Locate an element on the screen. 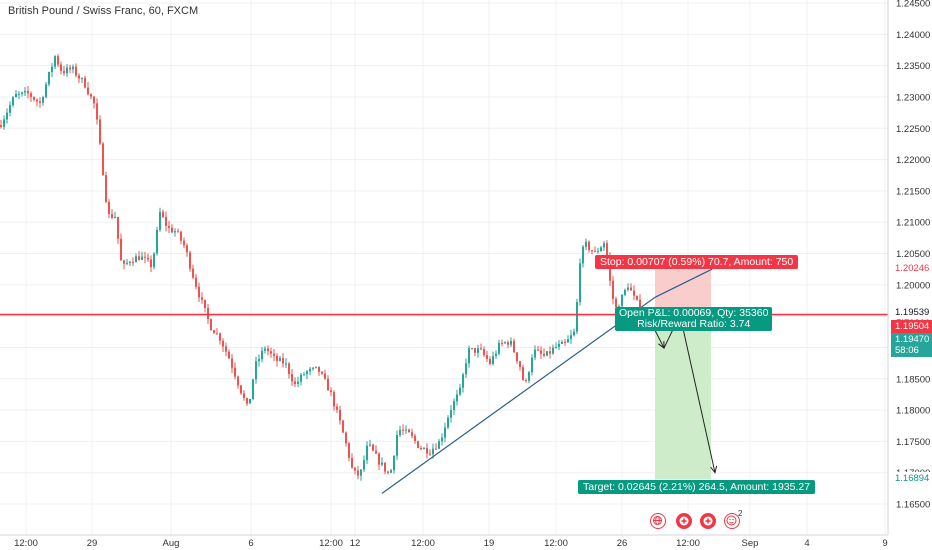 This screenshot has height=550, width=932. time-tick-label: 29 is located at coordinates (92, 543).